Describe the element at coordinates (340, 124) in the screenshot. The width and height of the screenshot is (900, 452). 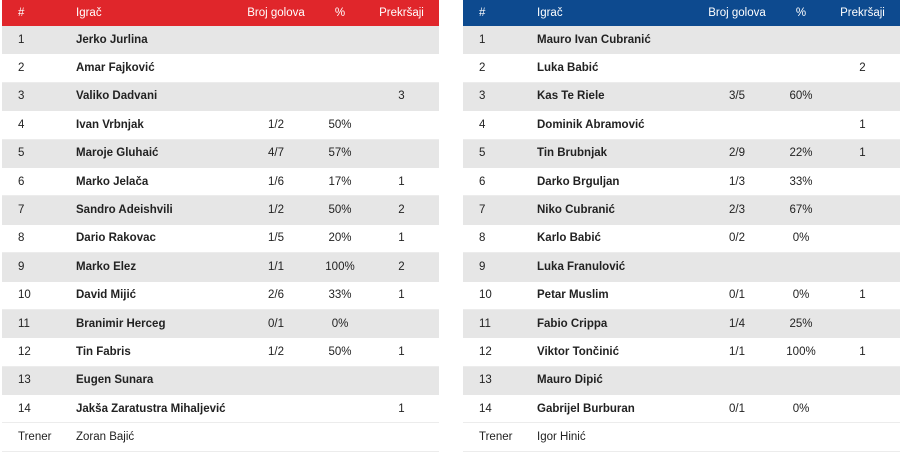
I see `percent-value: 50%` at that location.